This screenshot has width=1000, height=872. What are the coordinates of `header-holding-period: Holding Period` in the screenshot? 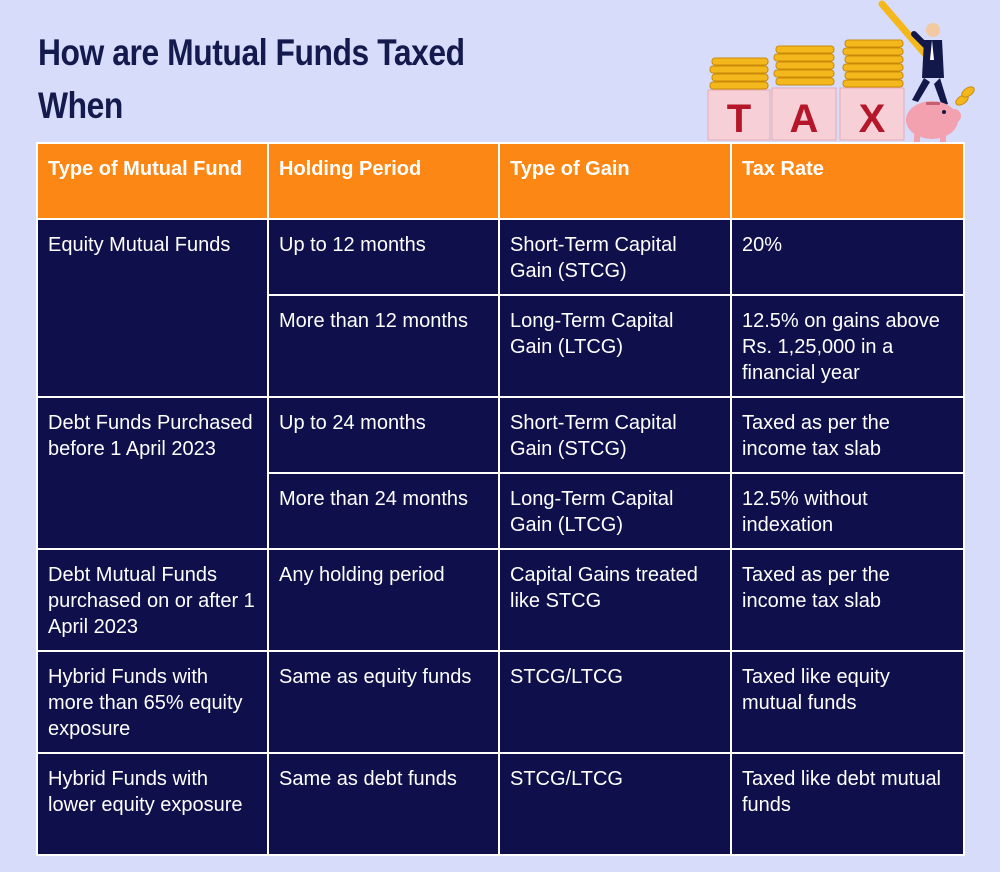 It's located at (383, 181).